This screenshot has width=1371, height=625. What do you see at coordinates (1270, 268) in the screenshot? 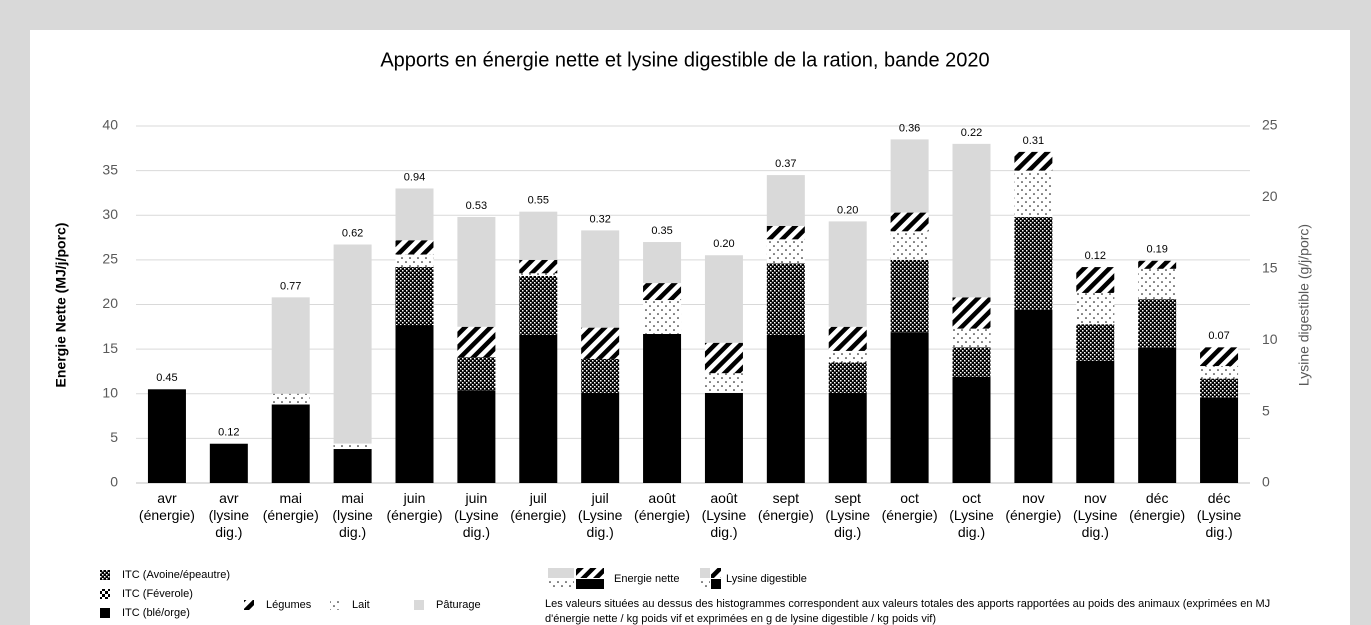
I see `y2-tick-label: 15` at bounding box center [1270, 268].